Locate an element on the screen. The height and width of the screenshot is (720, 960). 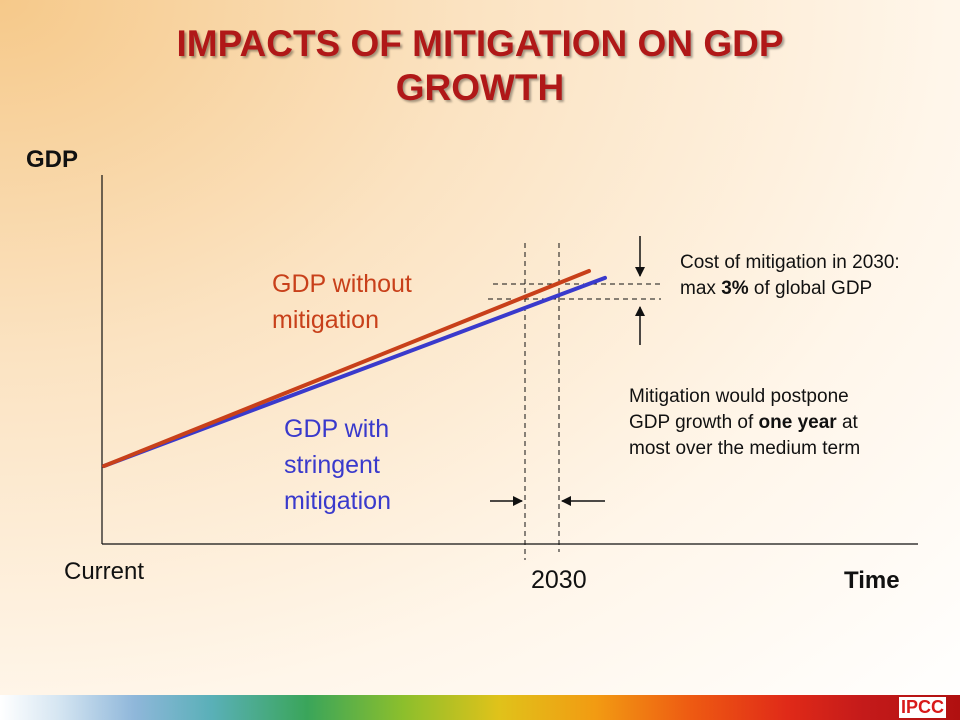
postpone-text-post: at most over the medium term is located at coordinates (745, 435).